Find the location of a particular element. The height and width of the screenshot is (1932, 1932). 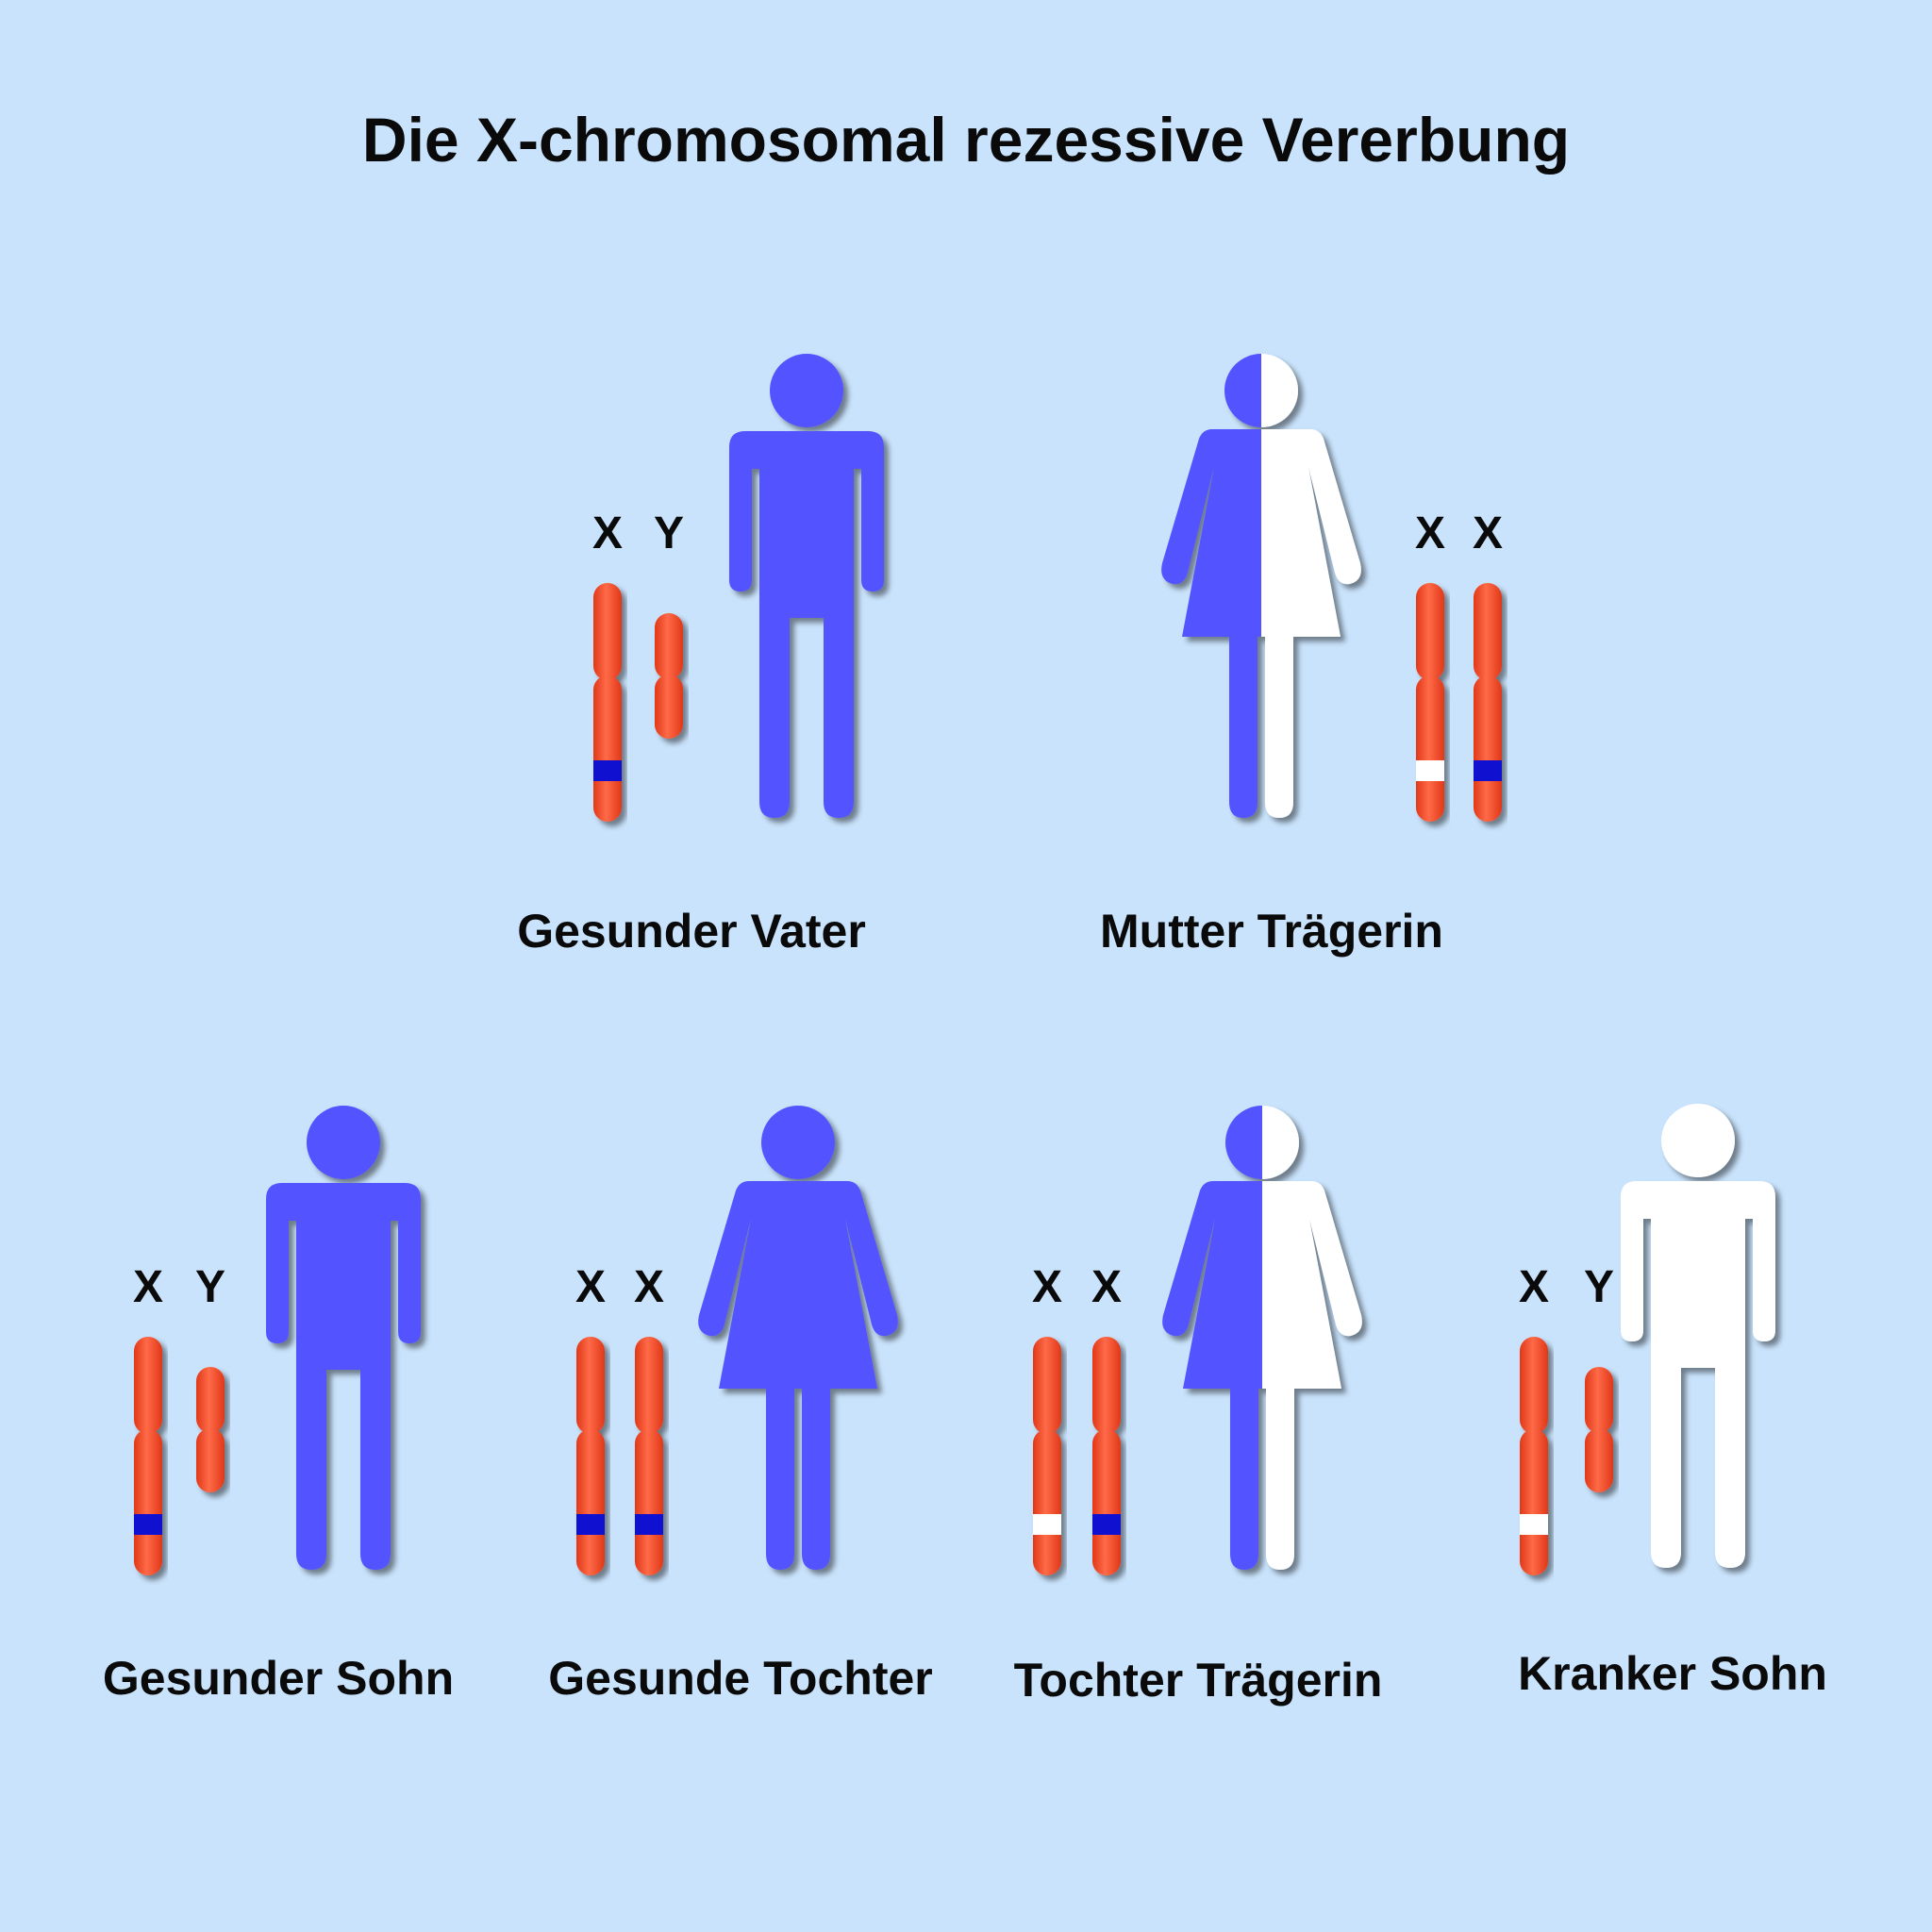

child-label: Tochter Trägerin is located at coordinates (1198, 1680).